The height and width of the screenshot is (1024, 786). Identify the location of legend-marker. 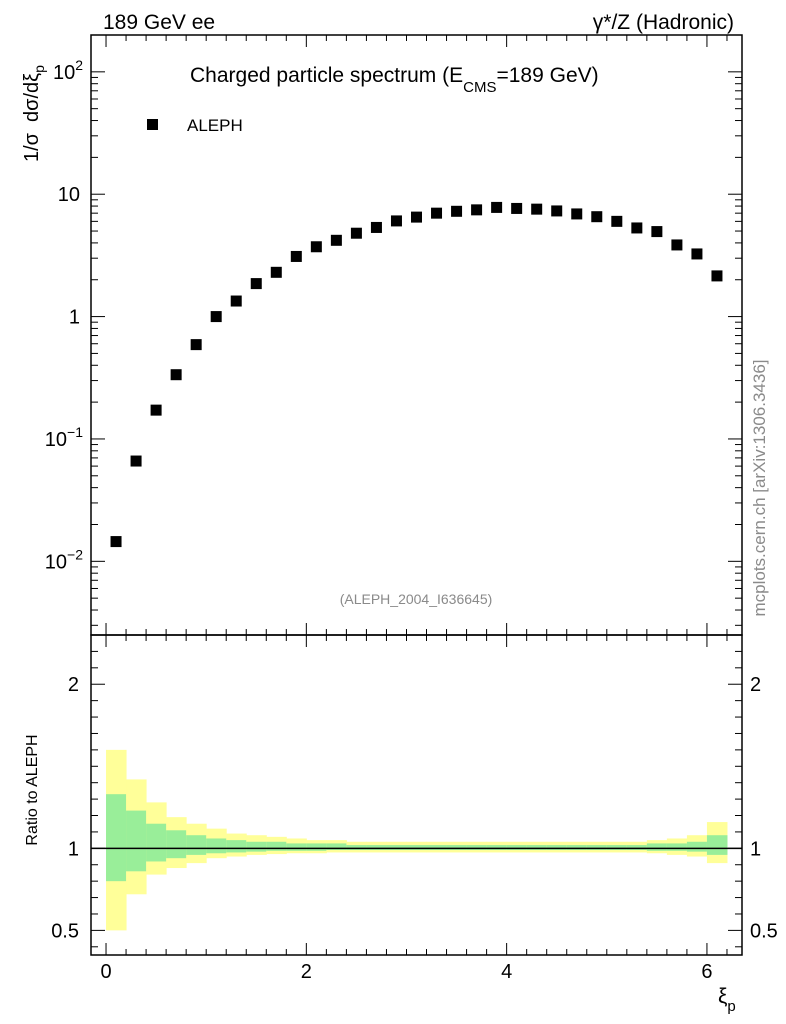
(152, 124).